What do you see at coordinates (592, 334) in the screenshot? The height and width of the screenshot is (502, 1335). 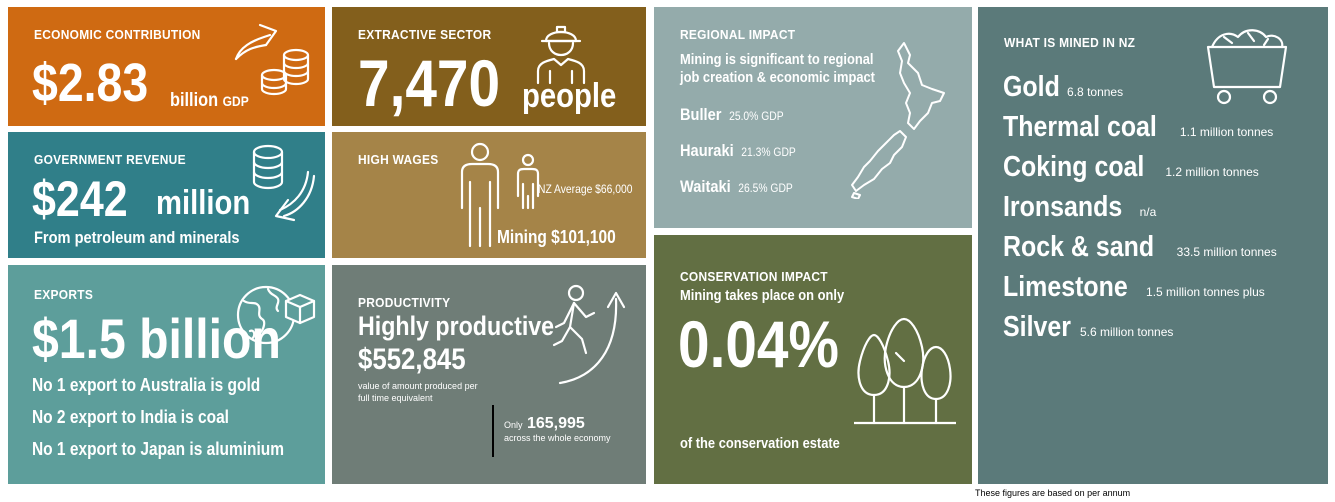 I see `climbing-person-icon` at bounding box center [592, 334].